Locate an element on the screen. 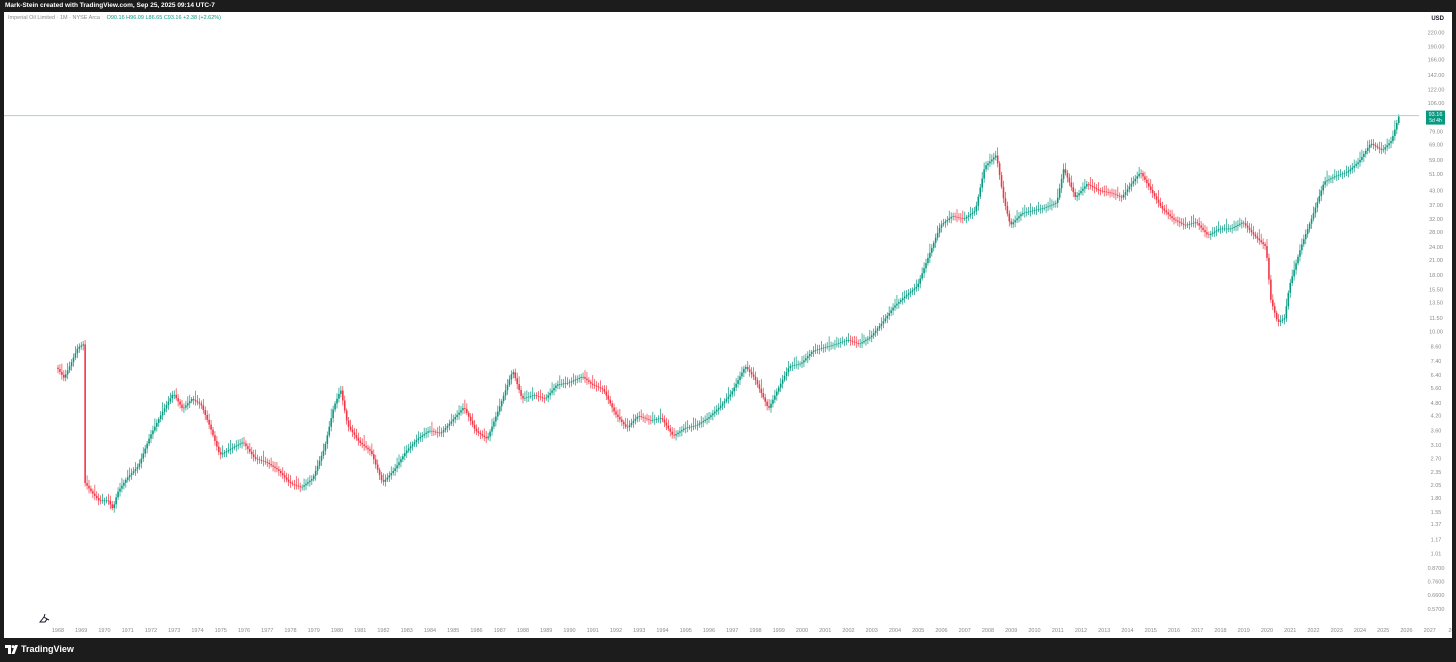 Image resolution: width=1456 pixels, height=662 pixels. price-axis-label: 37.00 is located at coordinates (1436, 206).